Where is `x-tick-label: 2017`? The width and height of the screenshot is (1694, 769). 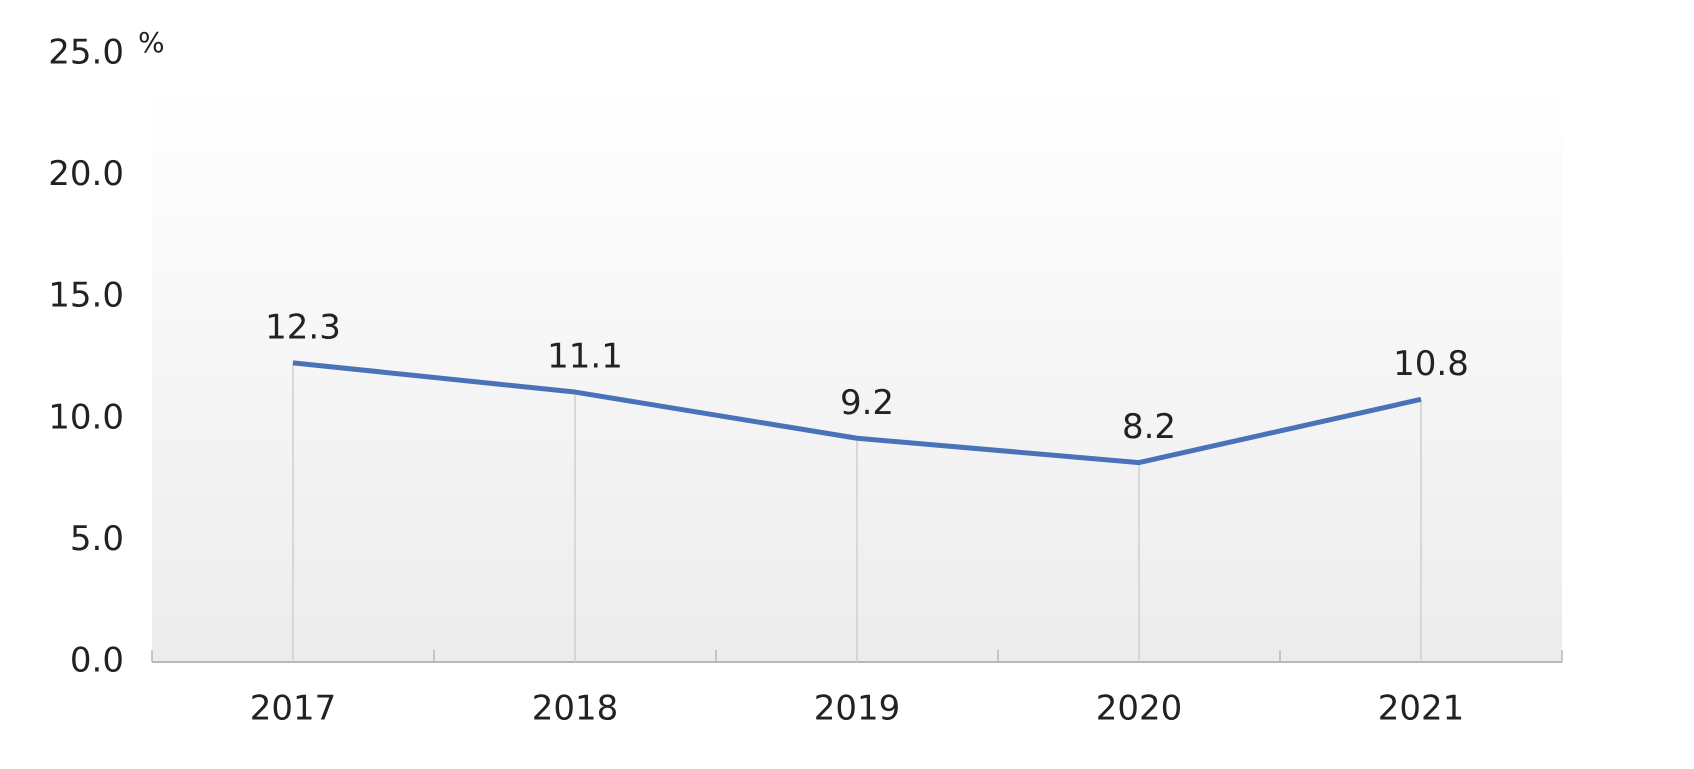 x-tick-label: 2017 is located at coordinates (293, 709).